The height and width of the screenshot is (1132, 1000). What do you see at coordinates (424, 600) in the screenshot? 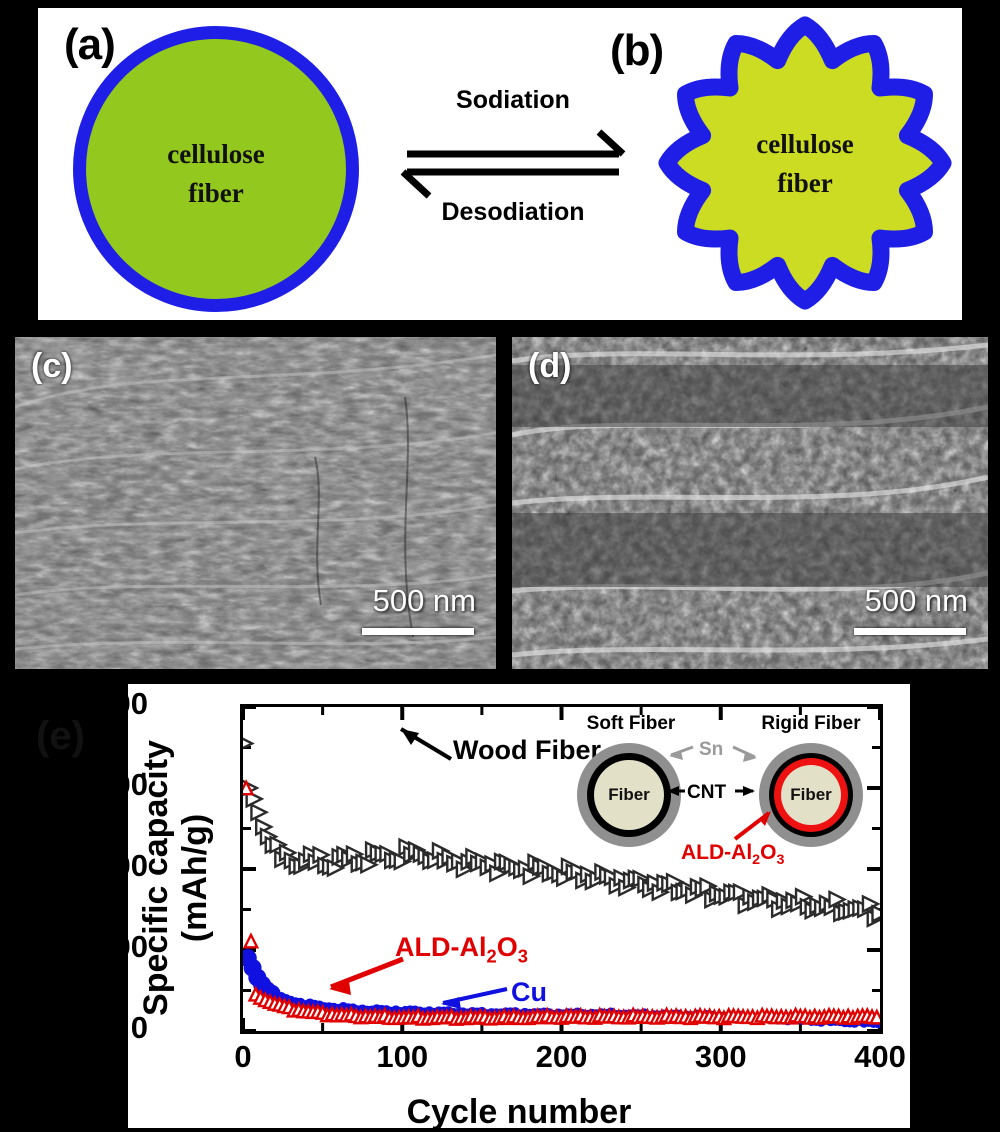
I see `scalebar-label-c: 500 nm` at bounding box center [424, 600].